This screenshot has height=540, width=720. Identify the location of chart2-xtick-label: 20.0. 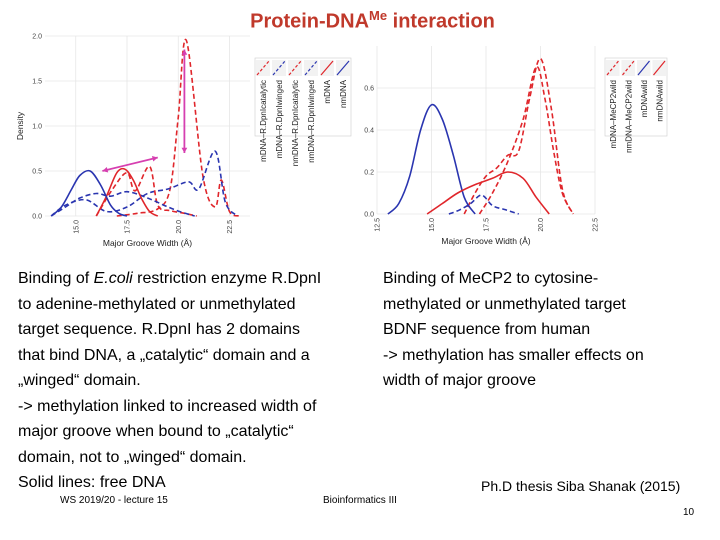
(541, 225).